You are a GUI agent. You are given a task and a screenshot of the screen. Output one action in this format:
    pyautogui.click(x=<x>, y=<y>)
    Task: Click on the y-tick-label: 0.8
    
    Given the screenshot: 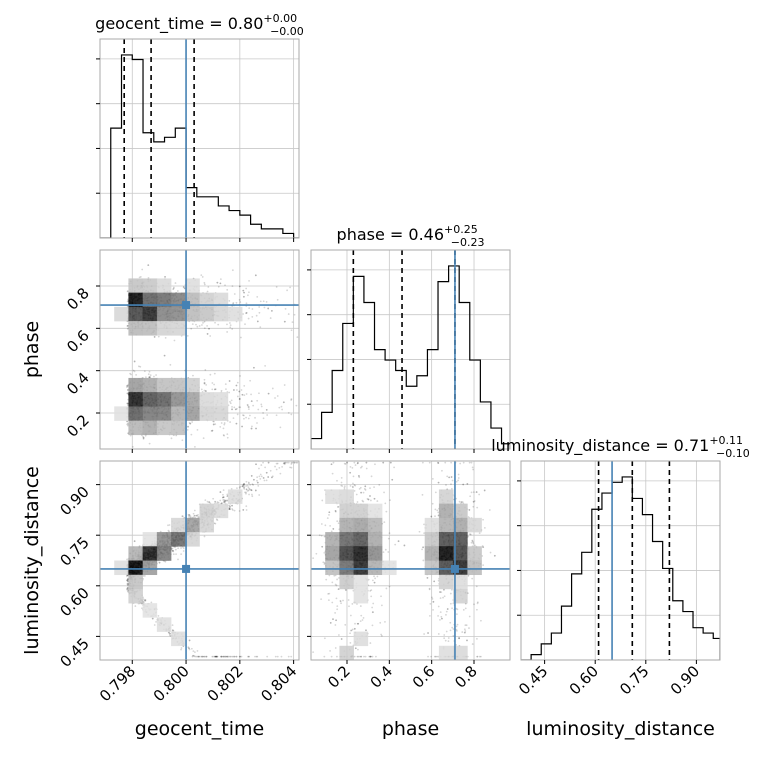 What is the action you would take?
    pyautogui.click(x=78, y=299)
    